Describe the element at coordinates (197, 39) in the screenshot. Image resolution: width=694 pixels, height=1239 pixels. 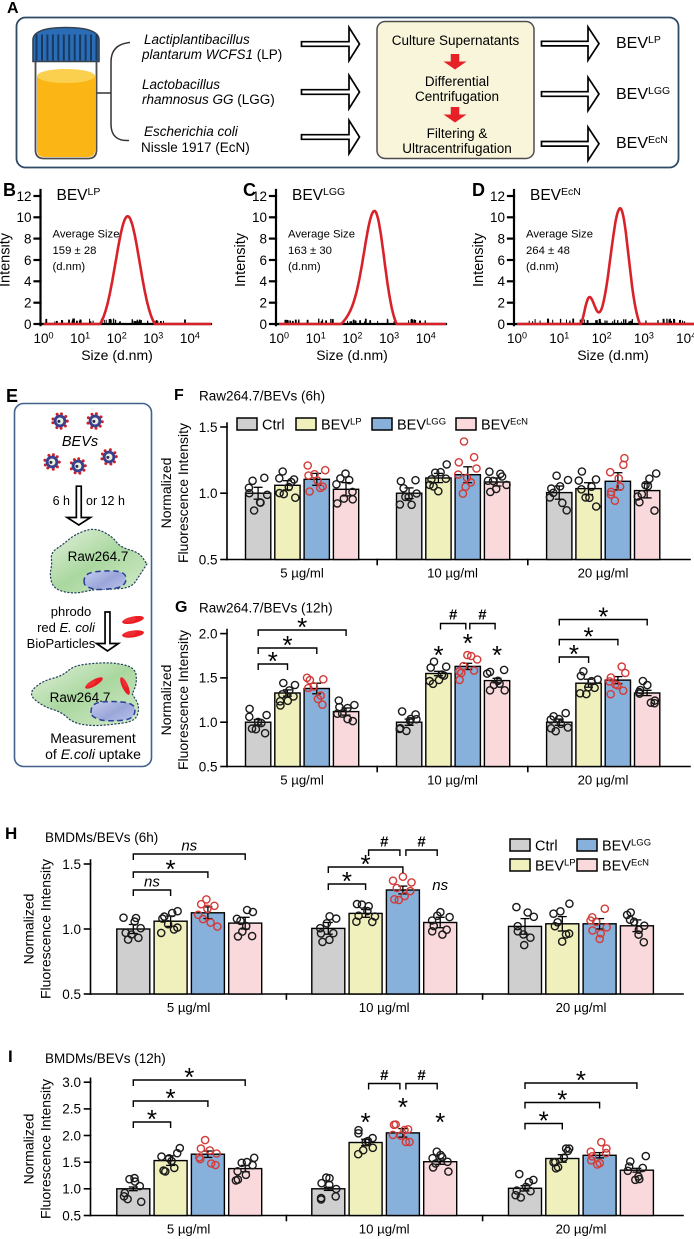
I see `svg-text: Lactiplantibacillus` at that location.